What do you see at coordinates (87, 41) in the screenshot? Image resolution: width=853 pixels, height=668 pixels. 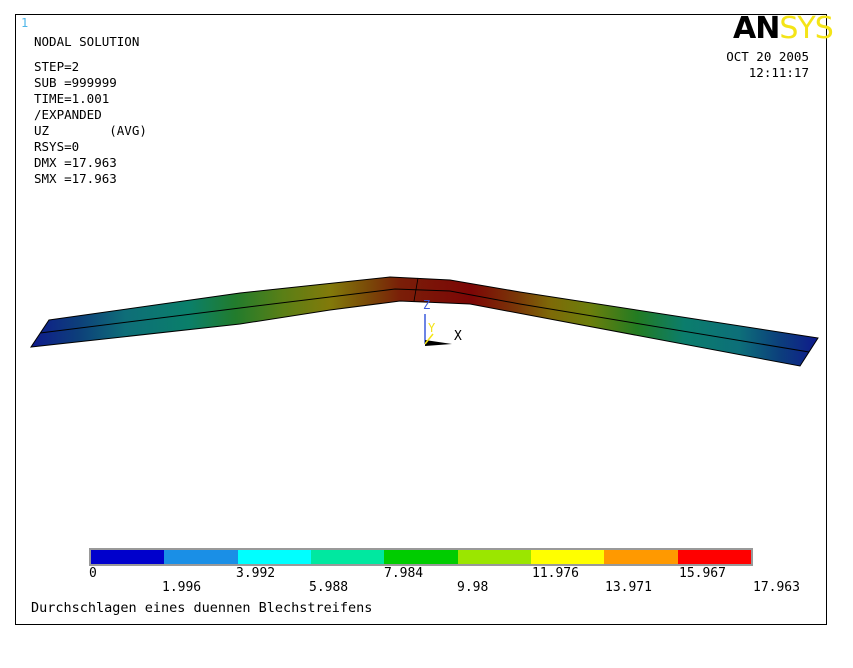 I see `info-title: NODAL SOLUTION` at bounding box center [87, 41].